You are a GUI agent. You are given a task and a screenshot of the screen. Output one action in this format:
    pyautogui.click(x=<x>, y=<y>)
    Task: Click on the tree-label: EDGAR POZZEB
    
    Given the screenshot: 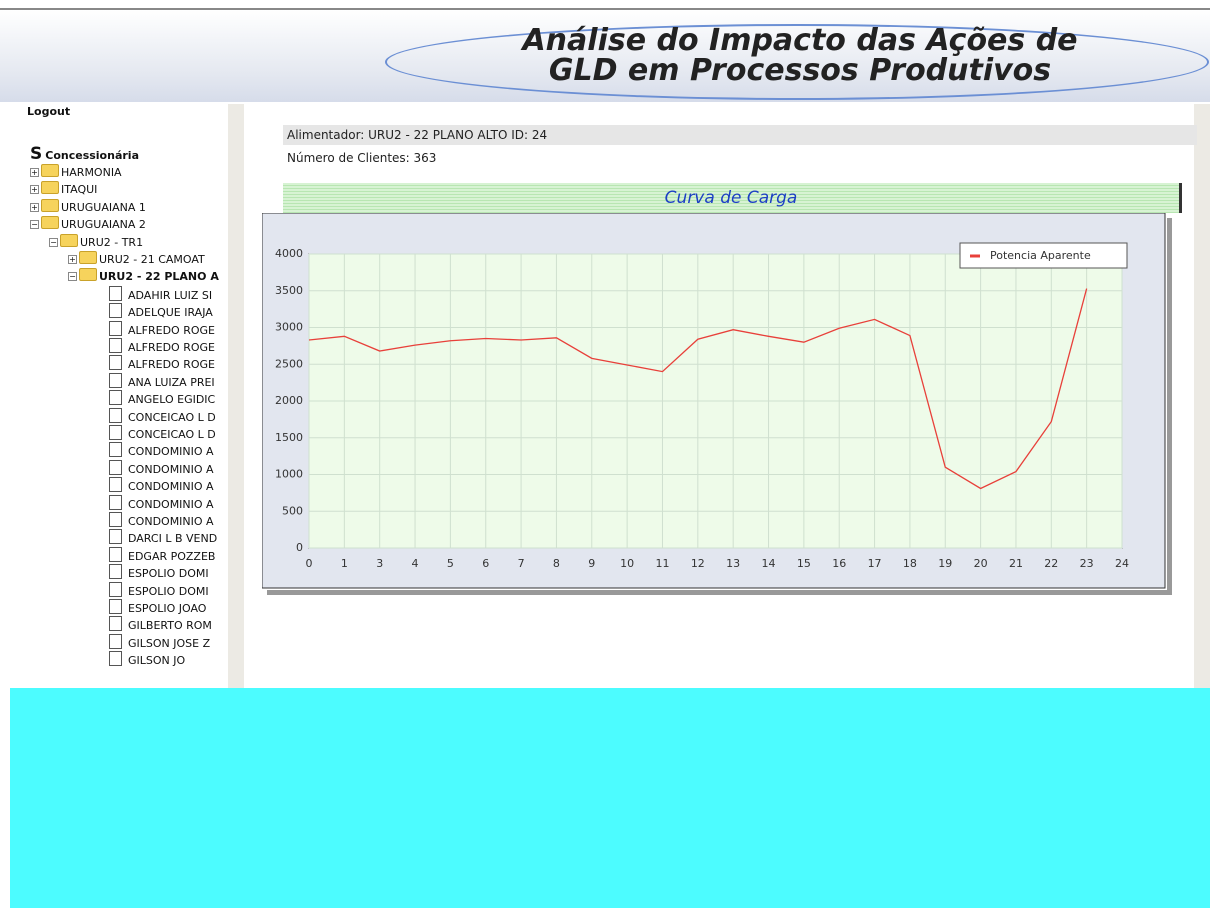 What is the action you would take?
    pyautogui.click(x=172, y=556)
    